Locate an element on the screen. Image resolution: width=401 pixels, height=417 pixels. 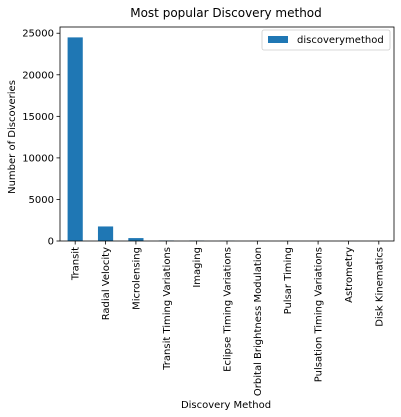
x-tick-label: Eclipse Timing Variations is located at coordinates (228, 309).